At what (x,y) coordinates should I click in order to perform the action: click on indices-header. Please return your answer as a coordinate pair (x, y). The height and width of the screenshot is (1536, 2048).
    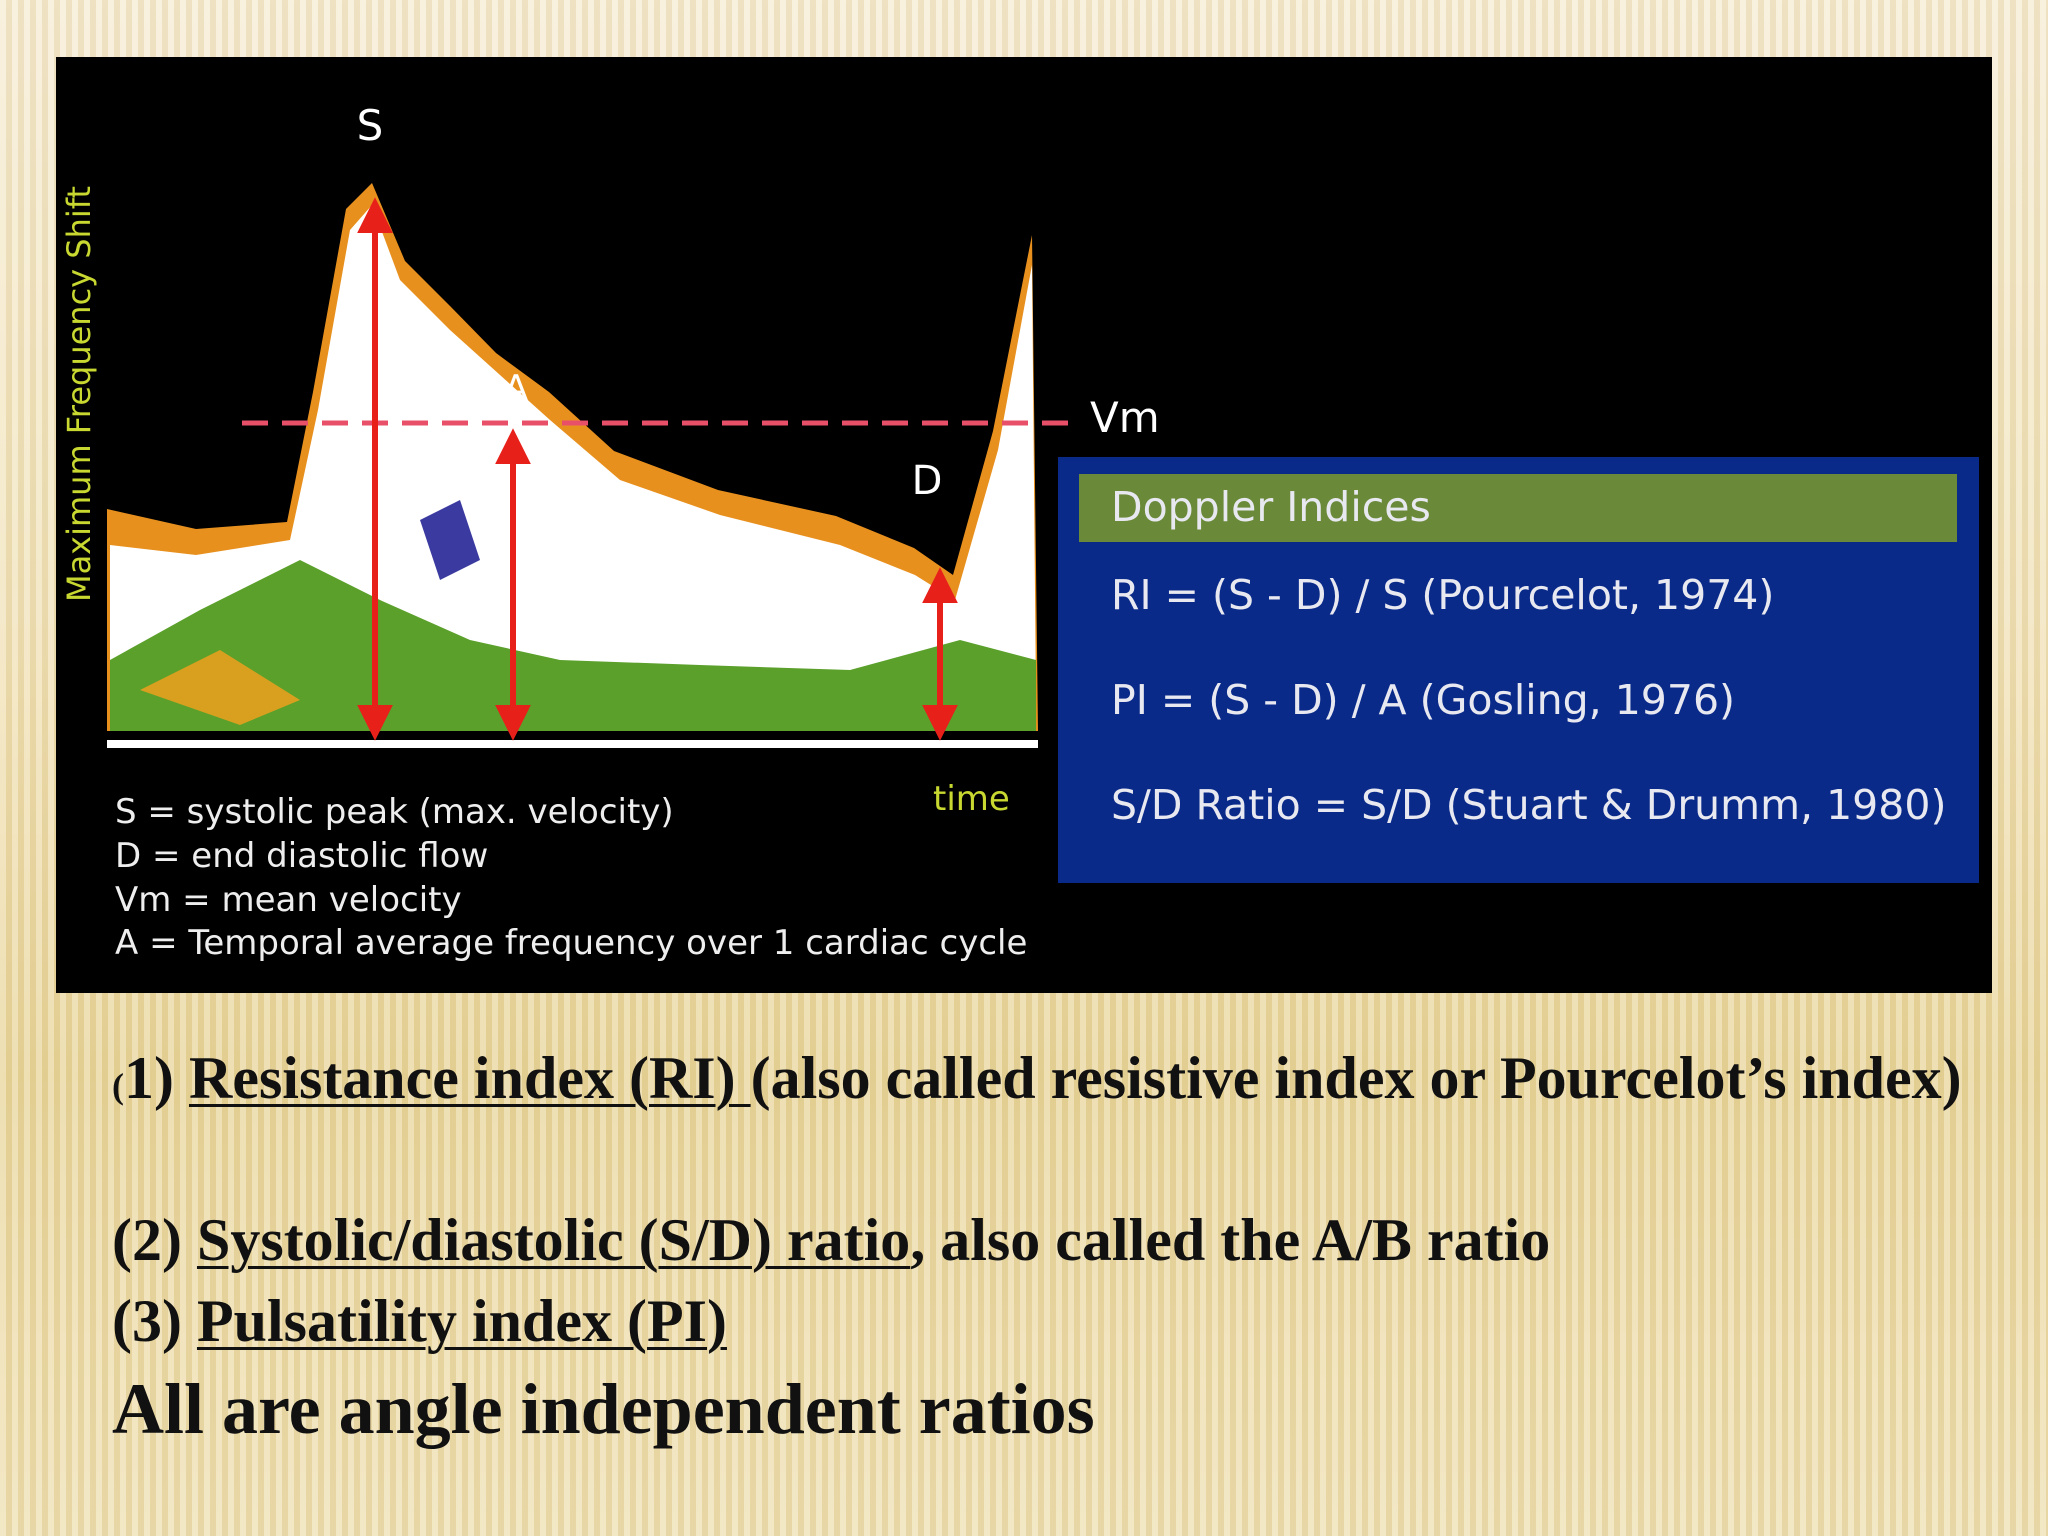
    Looking at the image, I should click on (1518, 508).